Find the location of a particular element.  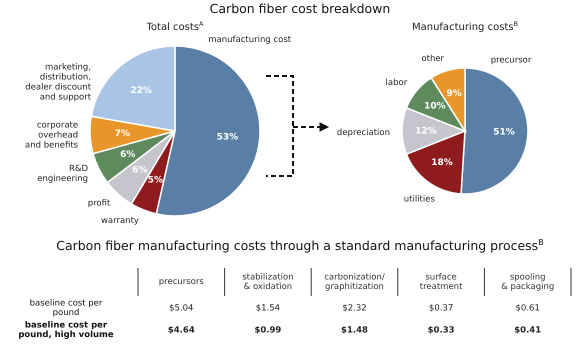

data-label: $5.04 is located at coordinates (181, 308).